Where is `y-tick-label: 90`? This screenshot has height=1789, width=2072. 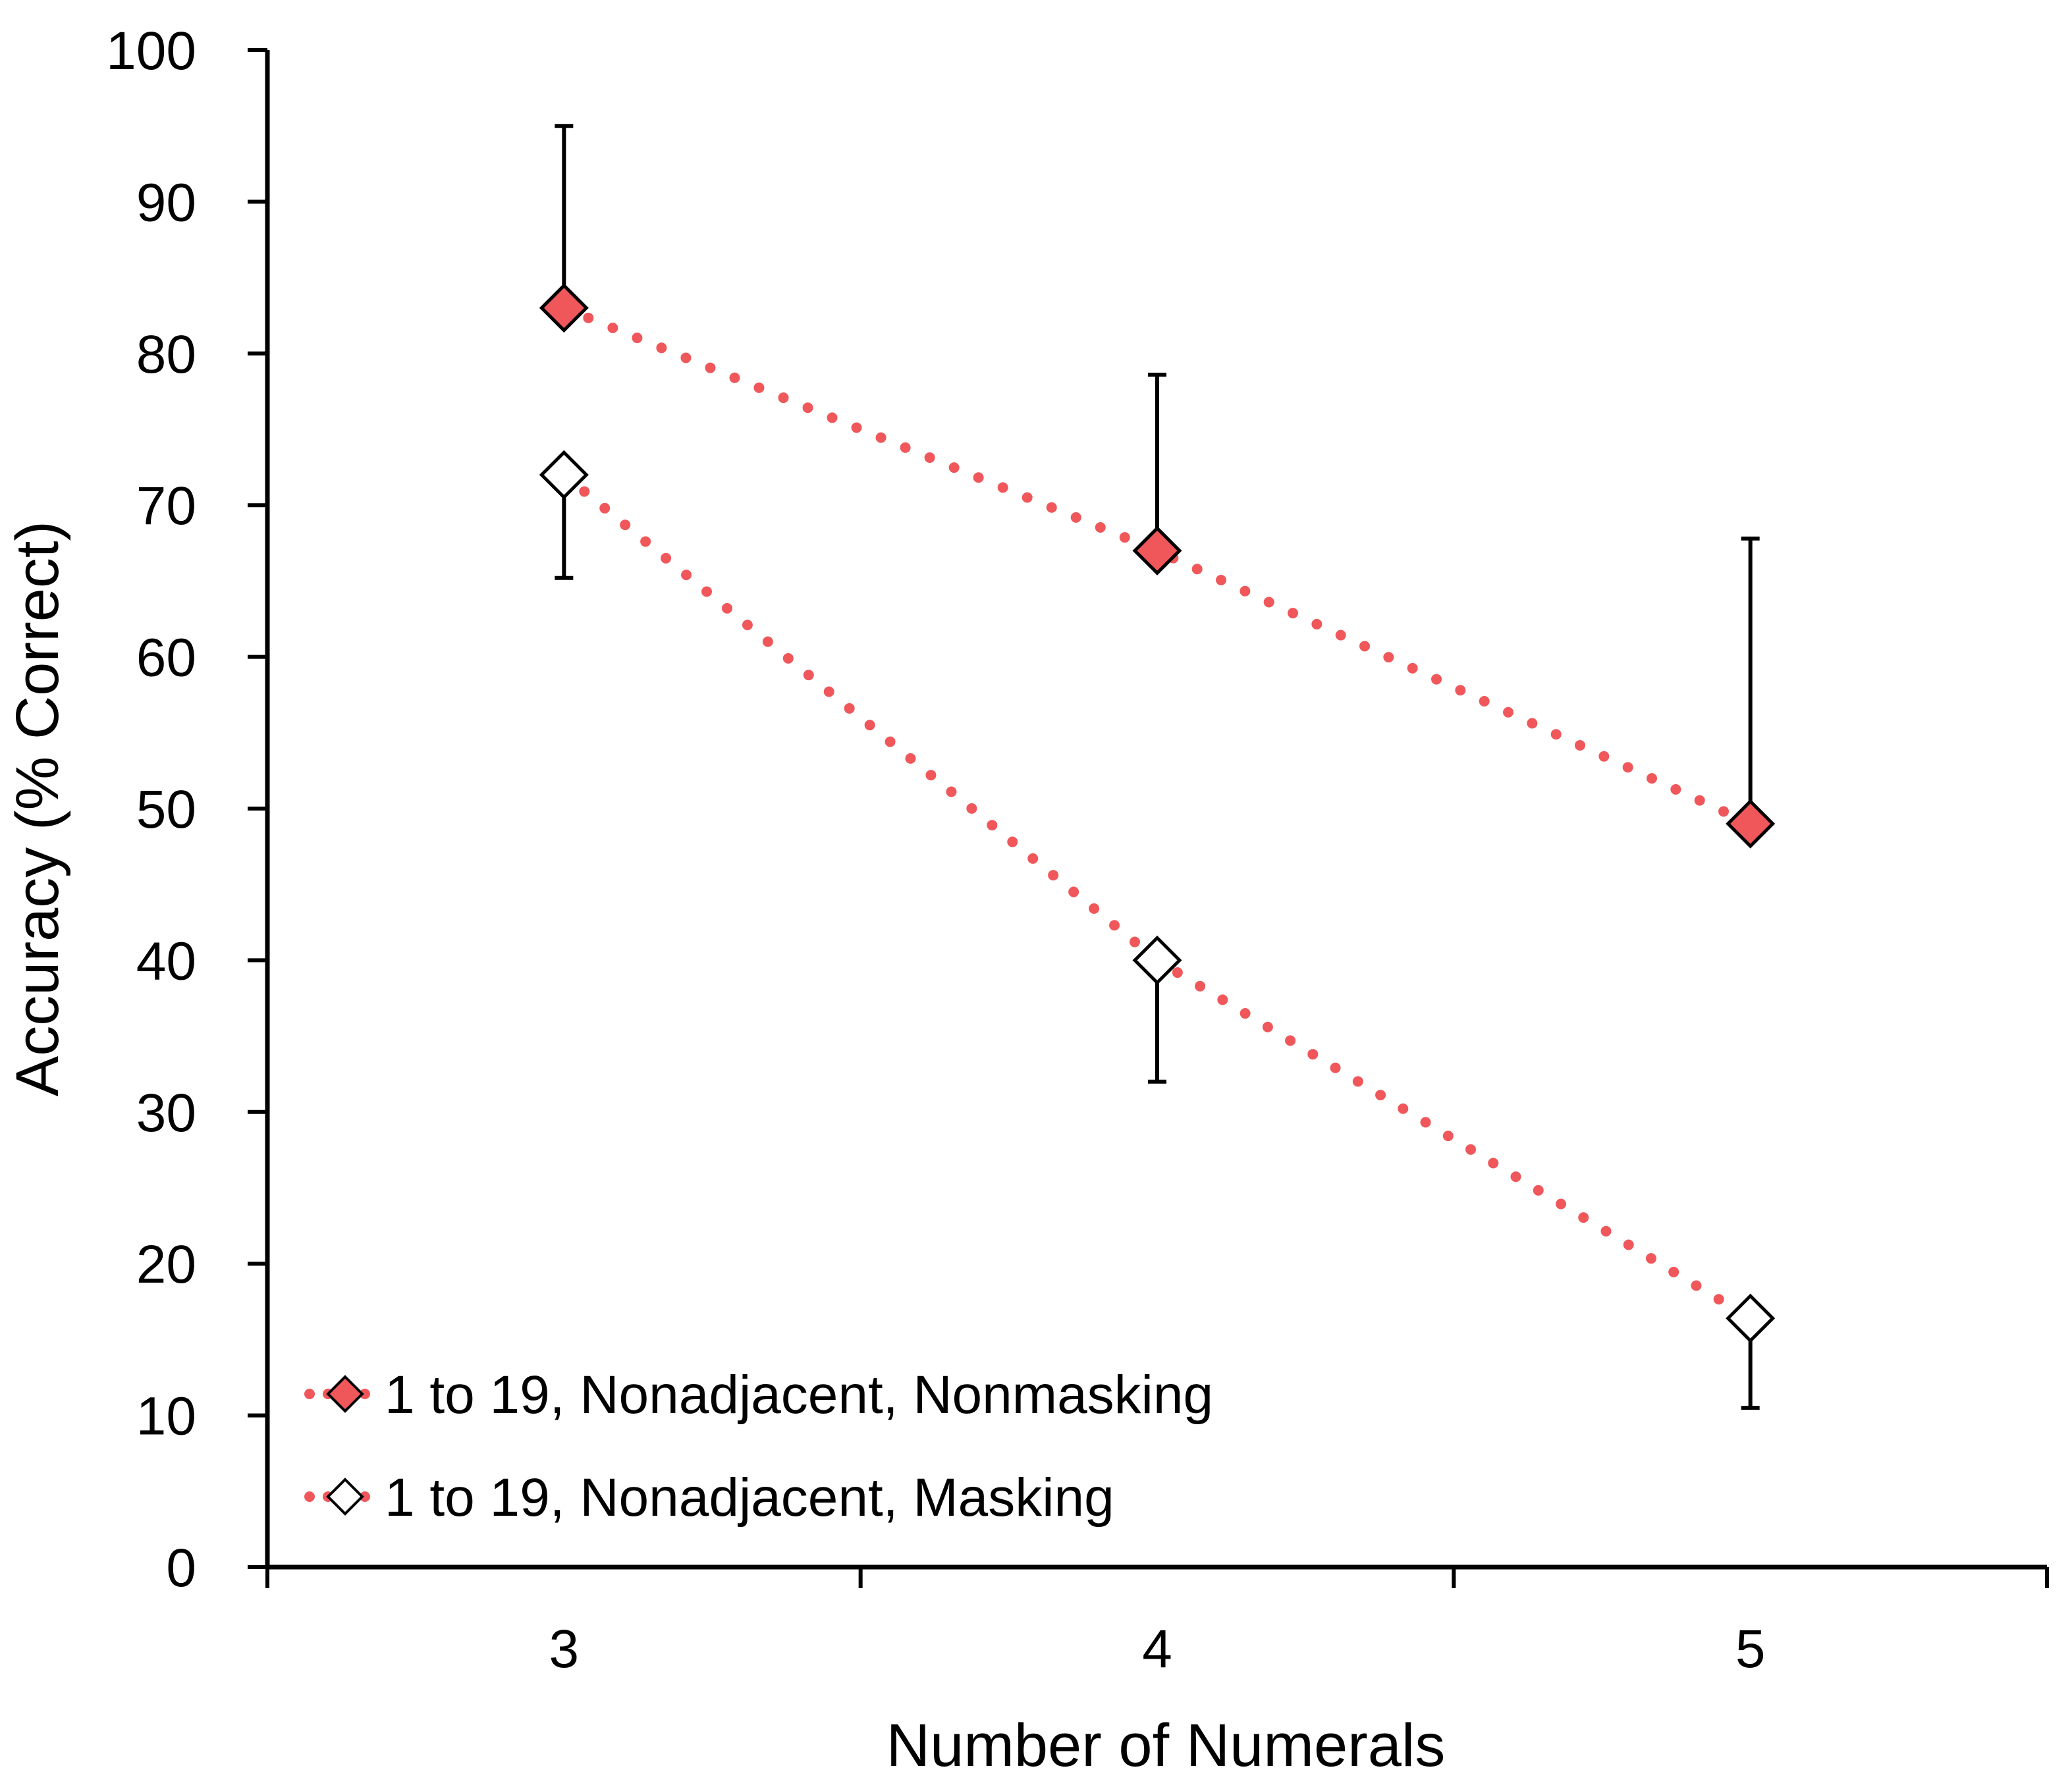
y-tick-label: 90 is located at coordinates (166, 202).